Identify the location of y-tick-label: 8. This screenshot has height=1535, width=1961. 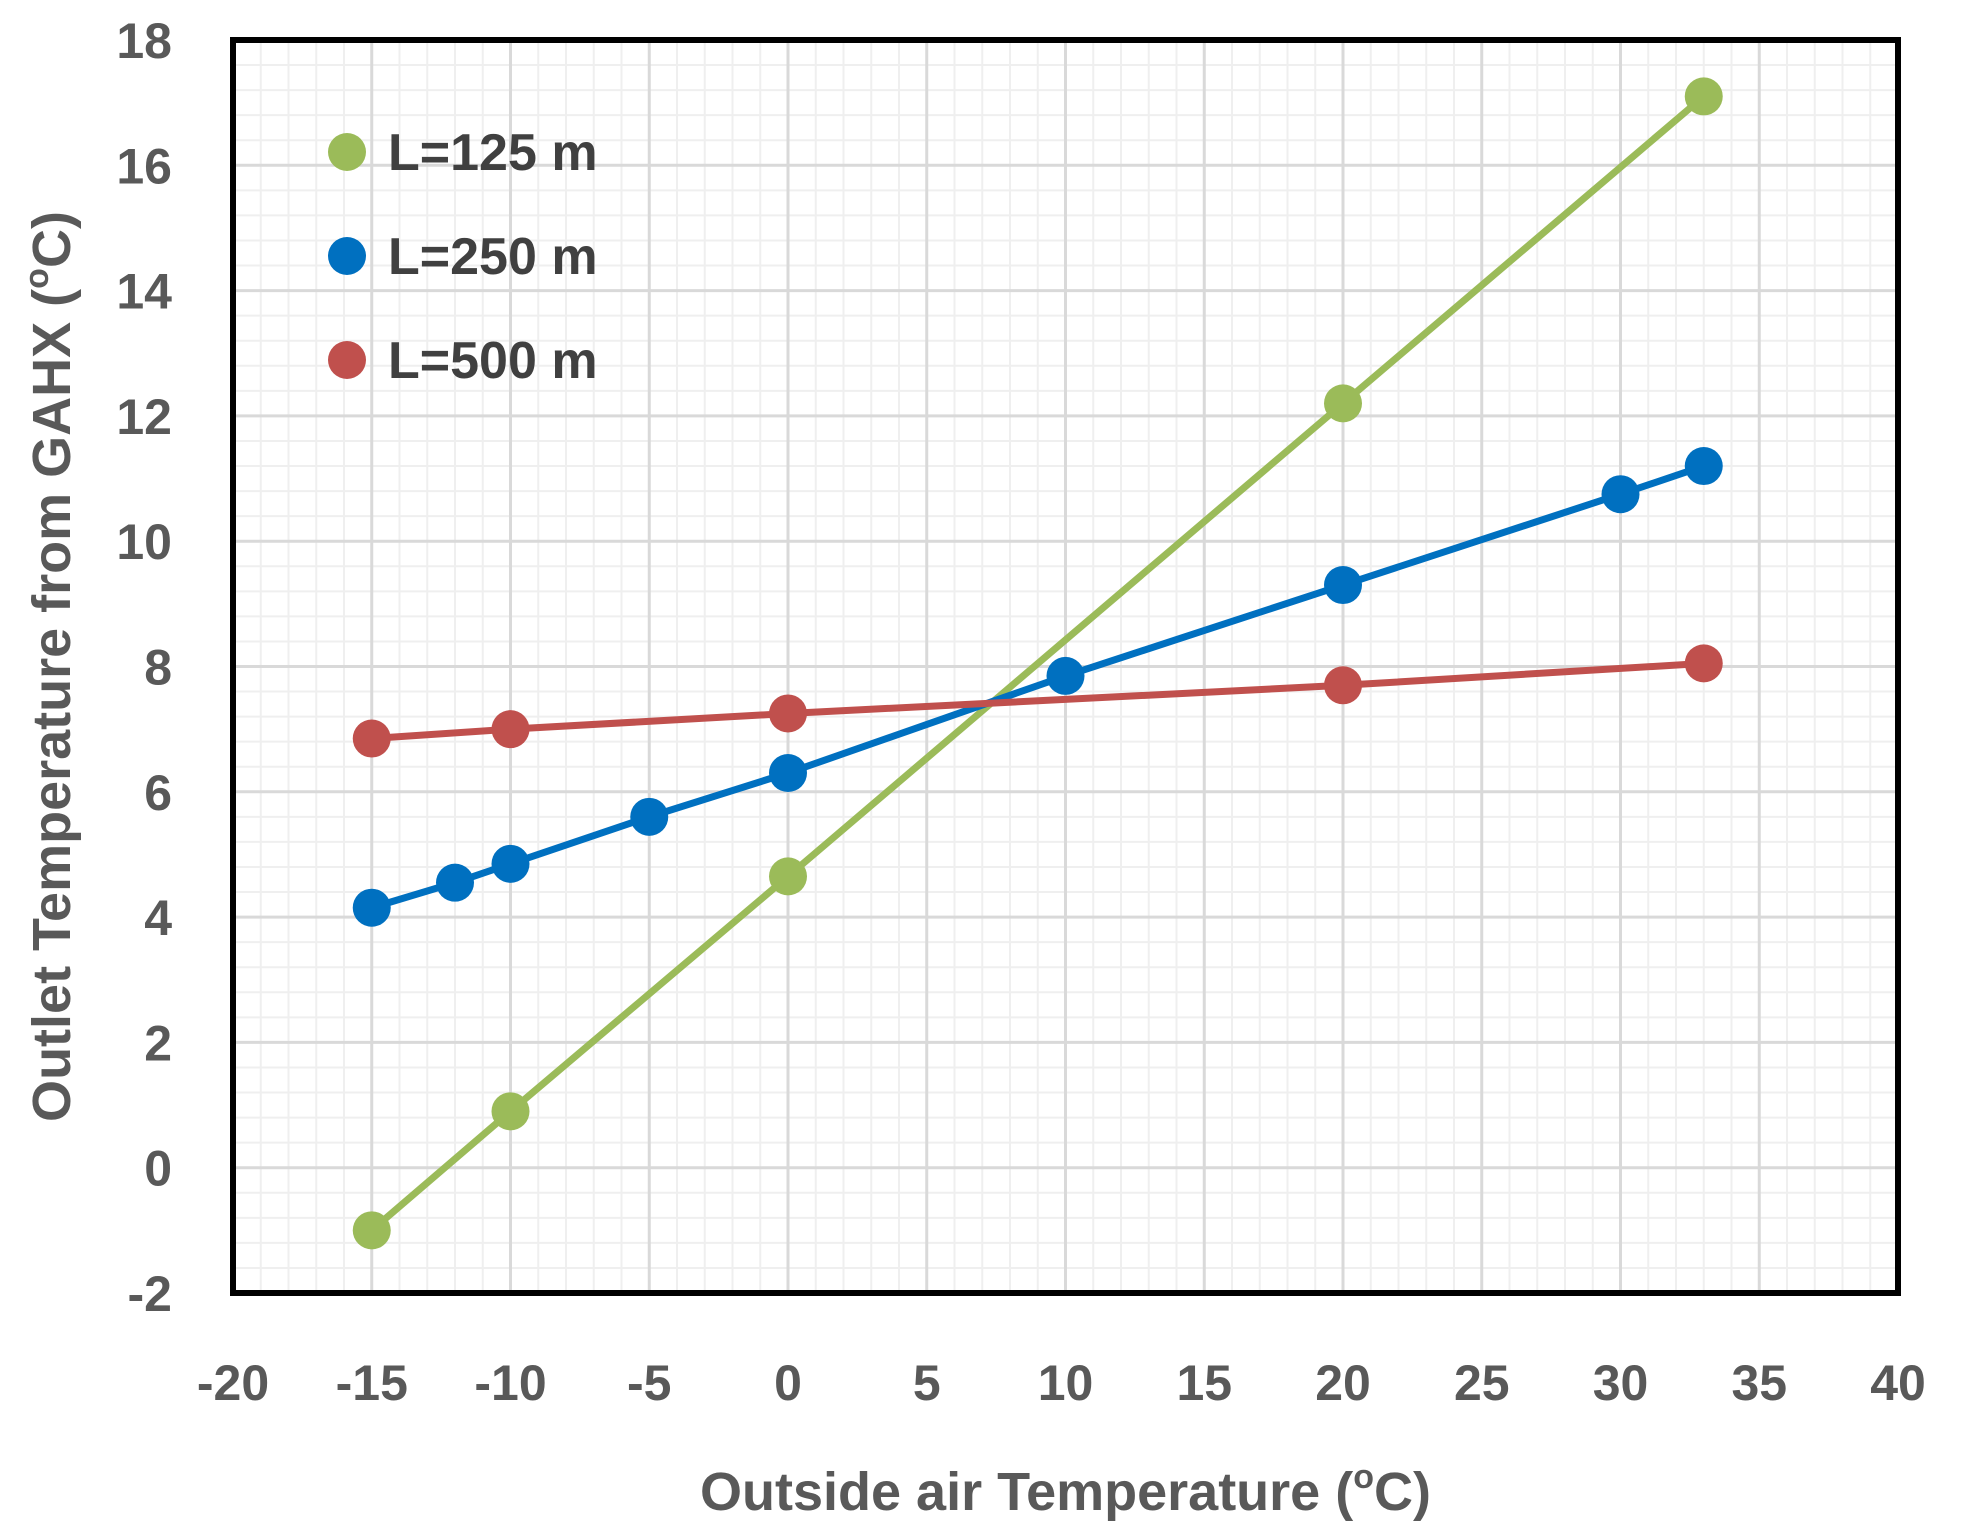
(158, 668).